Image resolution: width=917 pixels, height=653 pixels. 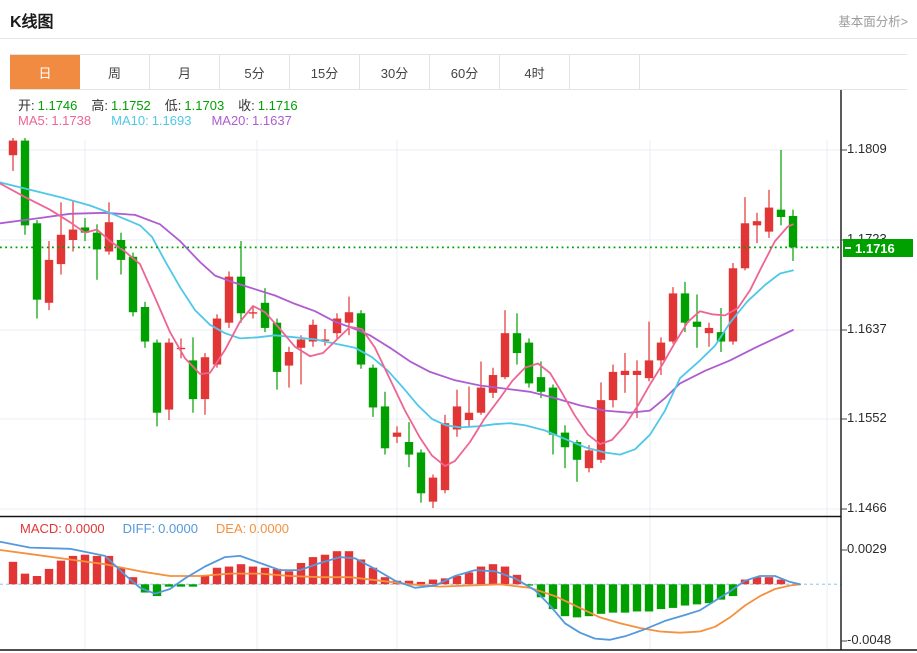 I want to click on page-title: K线图, so click(x=32, y=22).